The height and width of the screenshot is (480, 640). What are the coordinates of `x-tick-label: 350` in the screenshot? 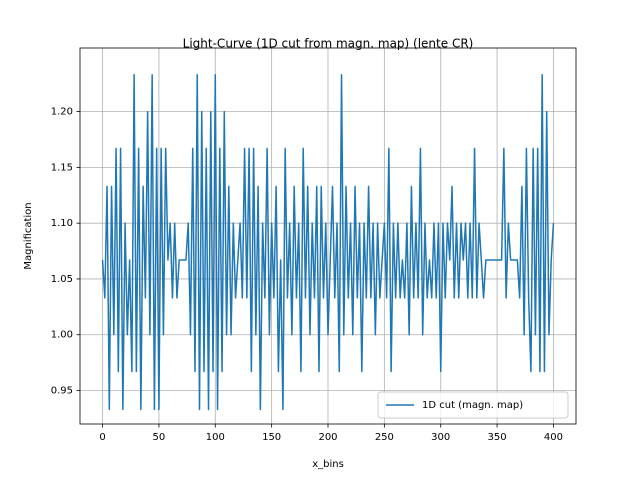 It's located at (497, 437).